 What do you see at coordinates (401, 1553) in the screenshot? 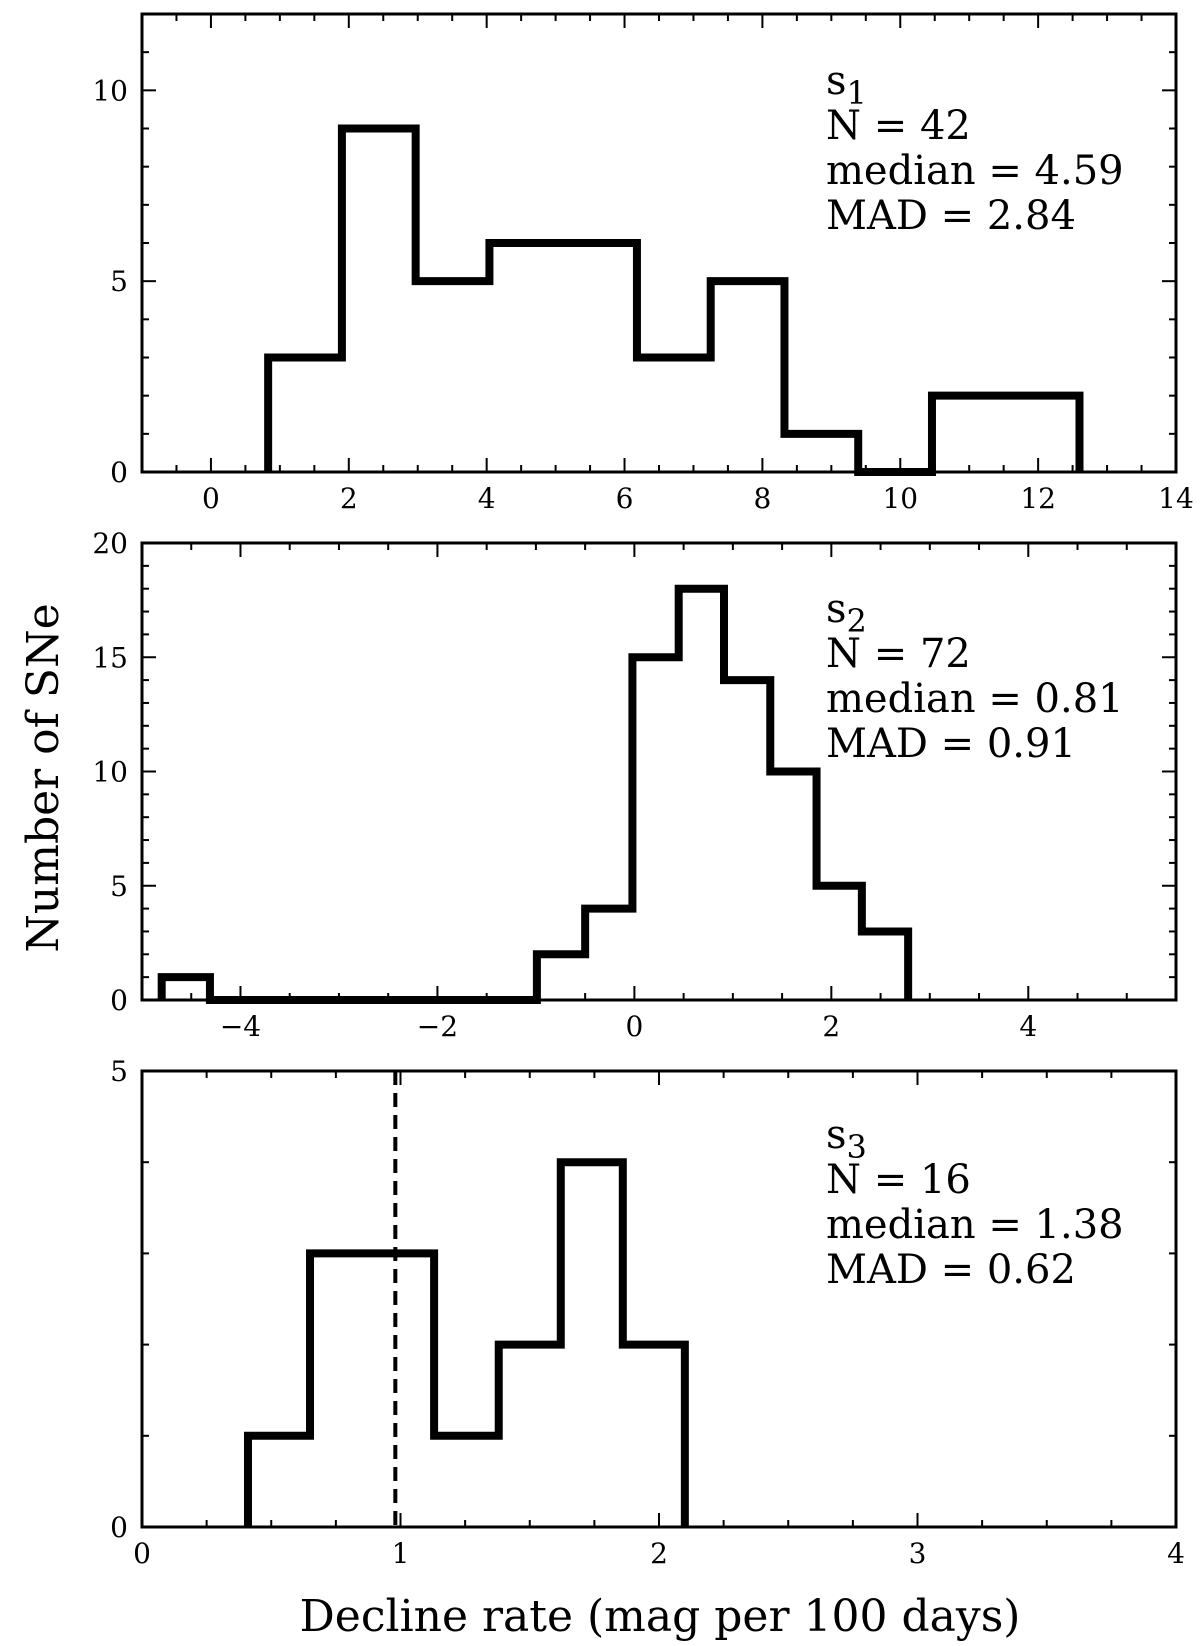
I see `x-tick-label: 1` at bounding box center [401, 1553].